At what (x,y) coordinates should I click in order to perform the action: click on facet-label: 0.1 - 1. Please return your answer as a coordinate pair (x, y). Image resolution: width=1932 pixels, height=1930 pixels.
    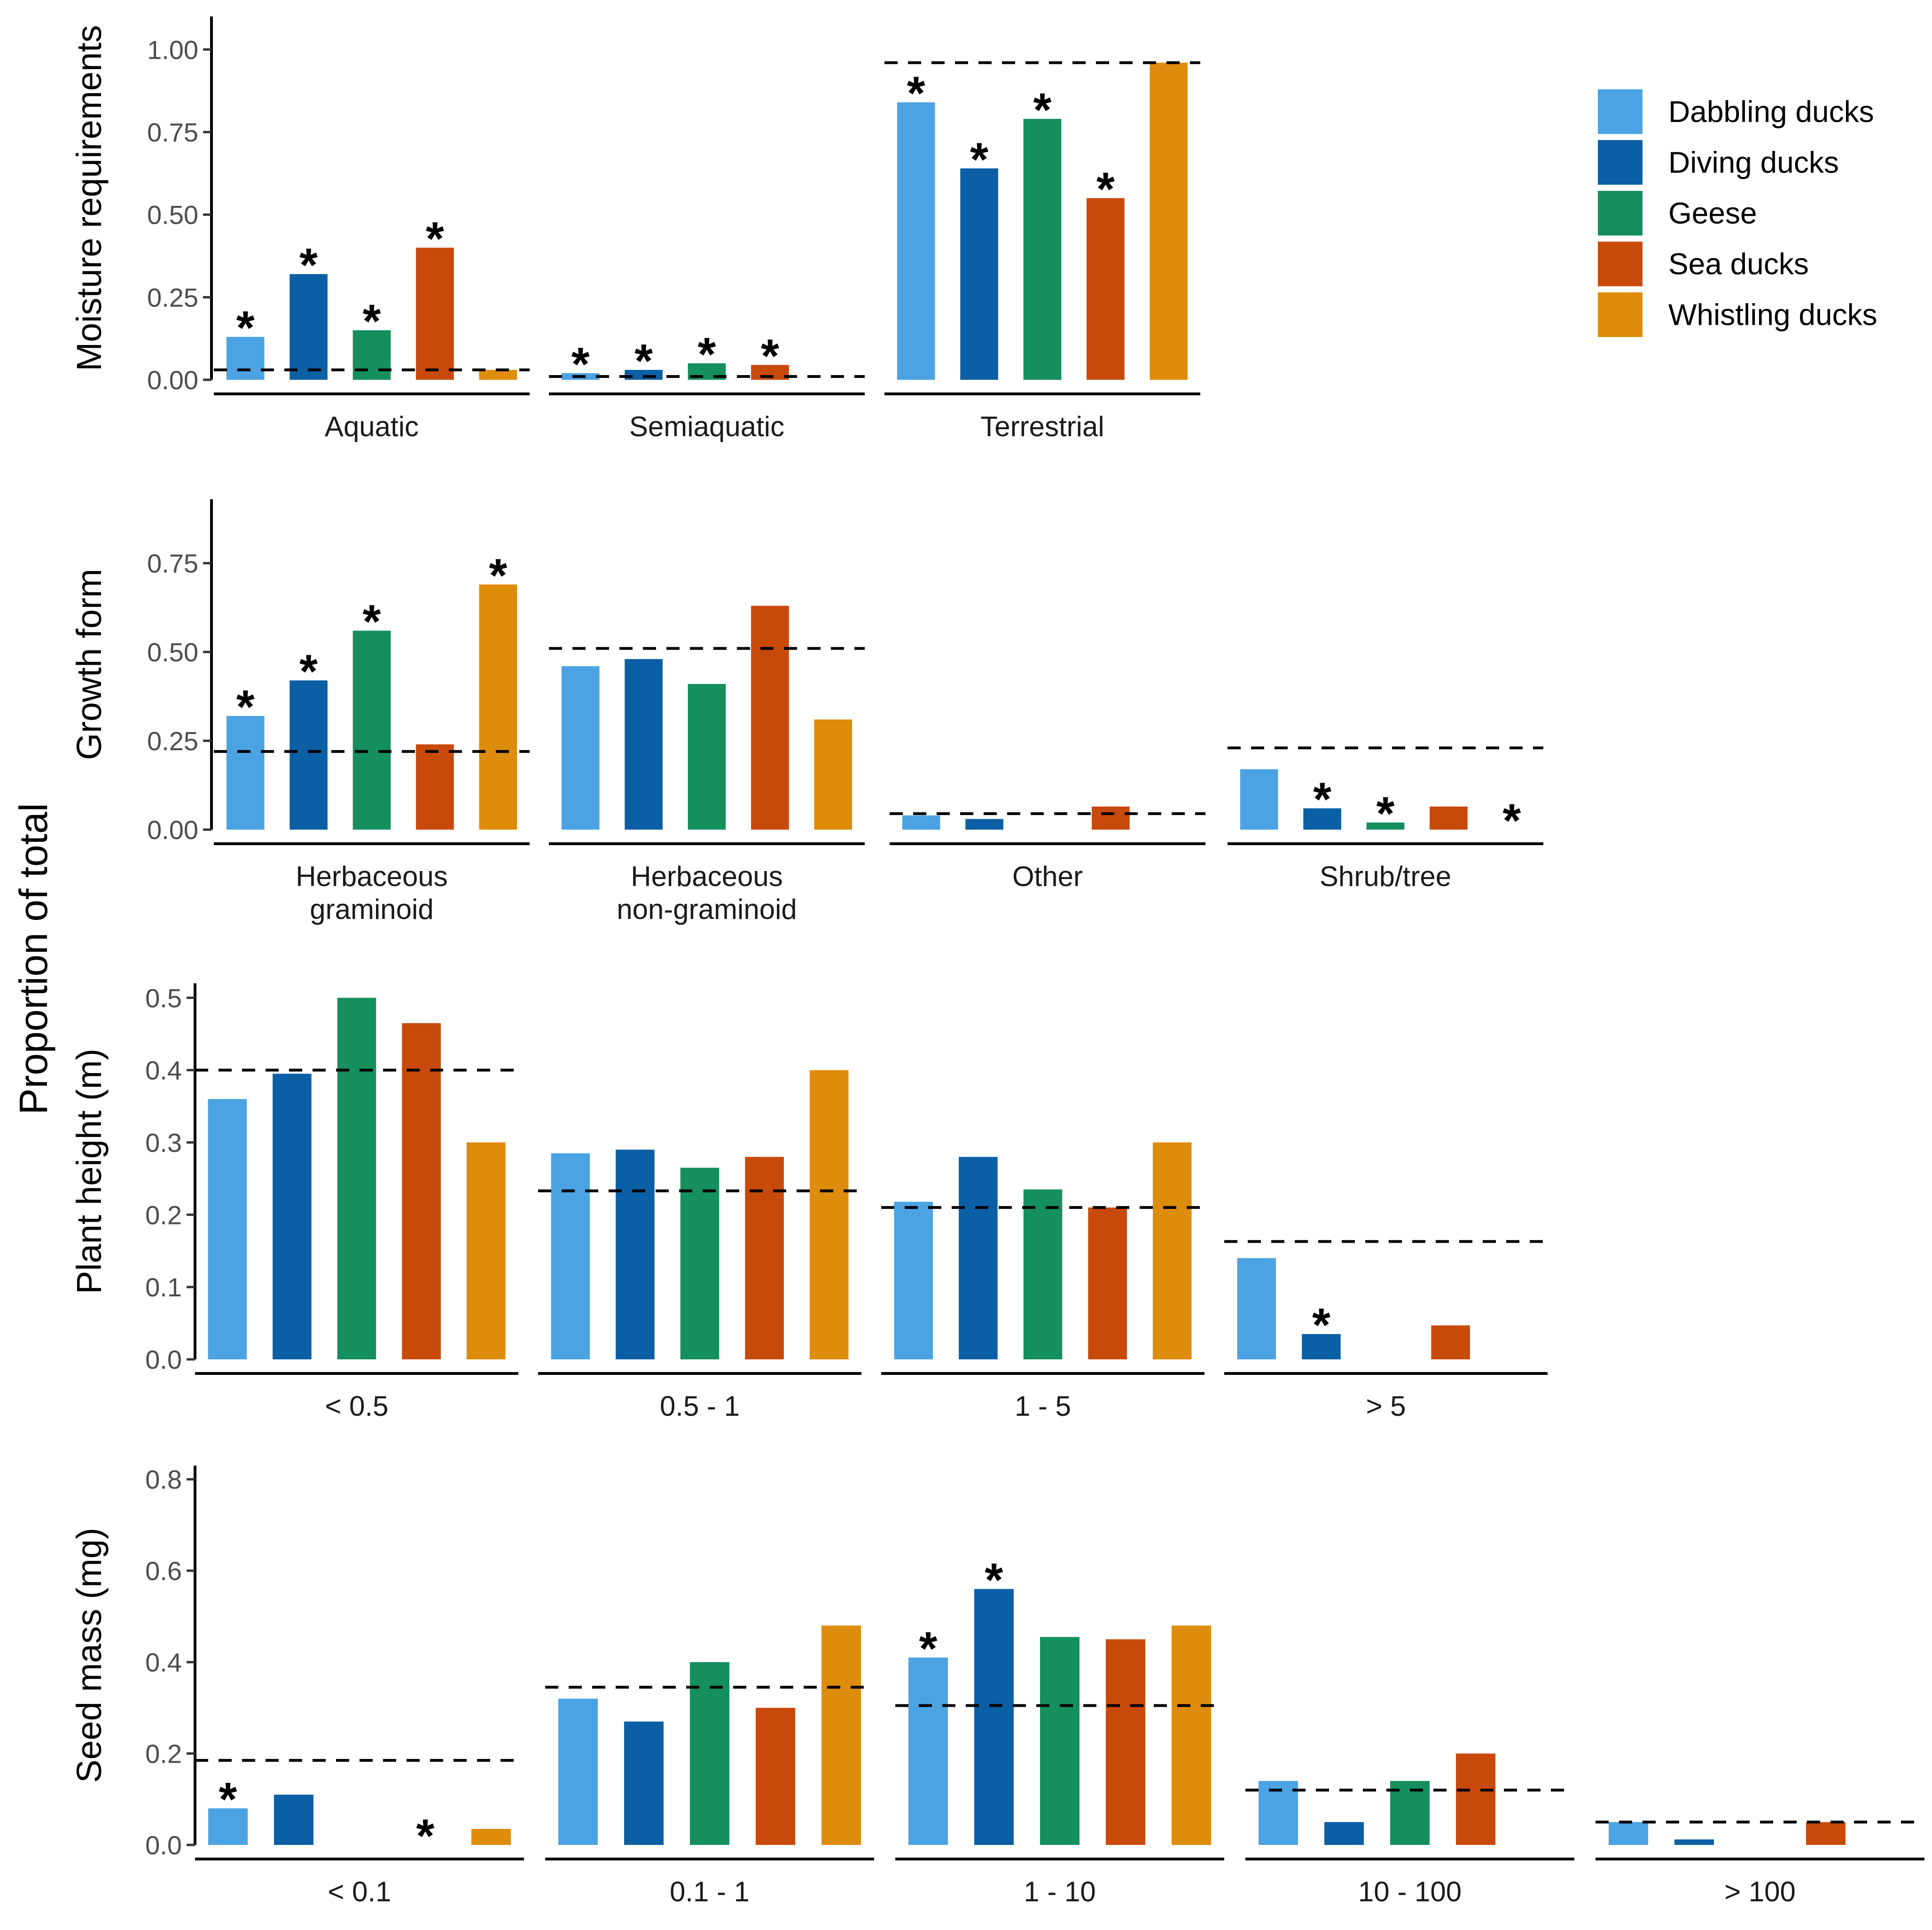
    Looking at the image, I should click on (710, 1891).